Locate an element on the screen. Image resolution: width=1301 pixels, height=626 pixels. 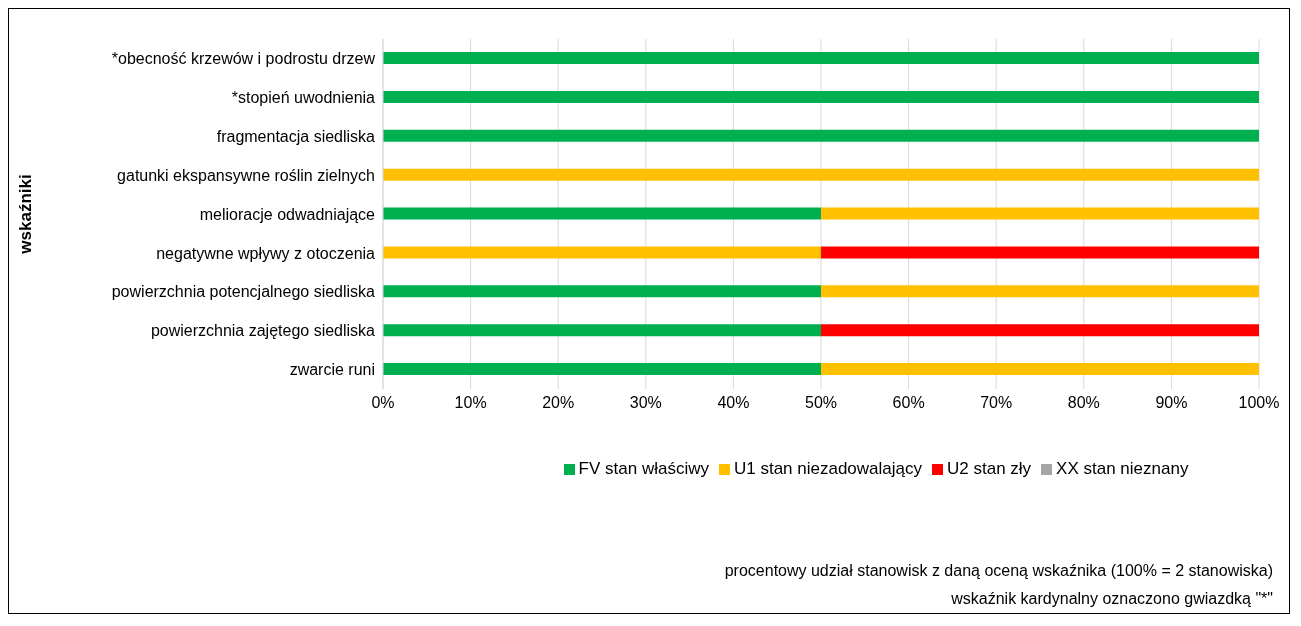
y-tick-label: melioracje odwadniające is located at coordinates (287, 214).